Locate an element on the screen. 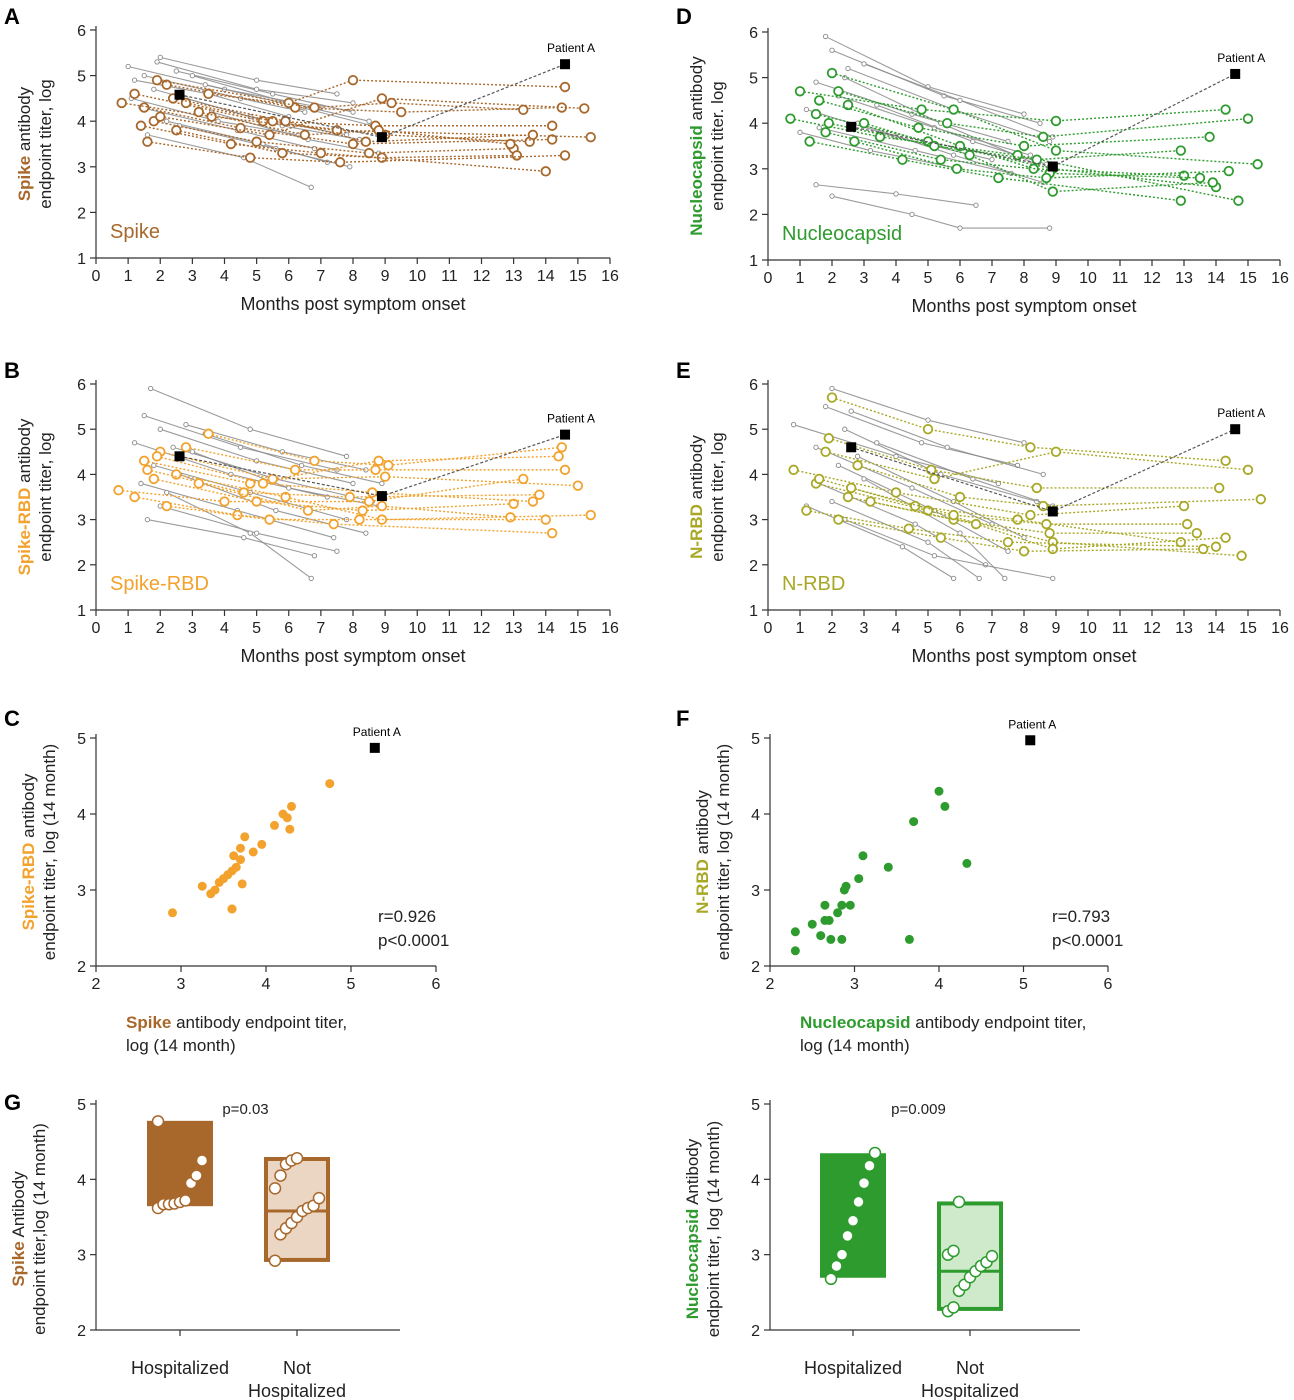 Image resolution: width=1294 pixels, height=1400 pixels. chart-e-x-tick-label: 8 is located at coordinates (1024, 628).